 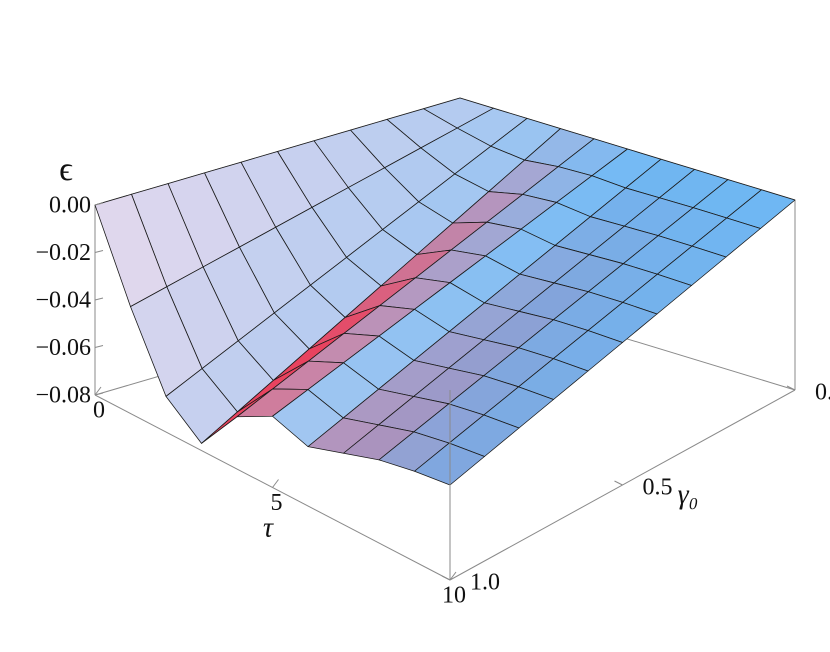 I want to click on y-tick-label: 1.0, so click(x=485, y=583).